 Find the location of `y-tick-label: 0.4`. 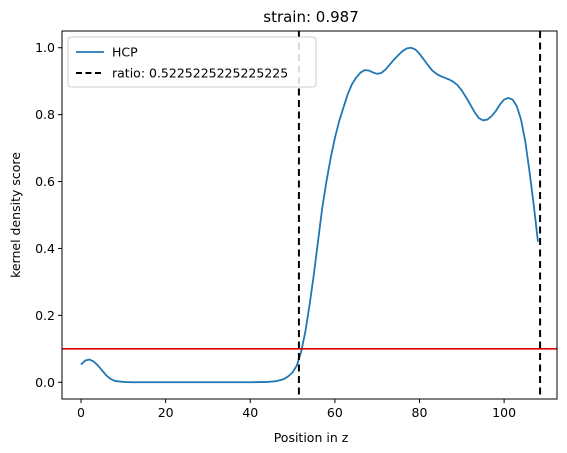

y-tick-label: 0.4 is located at coordinates (45, 248).